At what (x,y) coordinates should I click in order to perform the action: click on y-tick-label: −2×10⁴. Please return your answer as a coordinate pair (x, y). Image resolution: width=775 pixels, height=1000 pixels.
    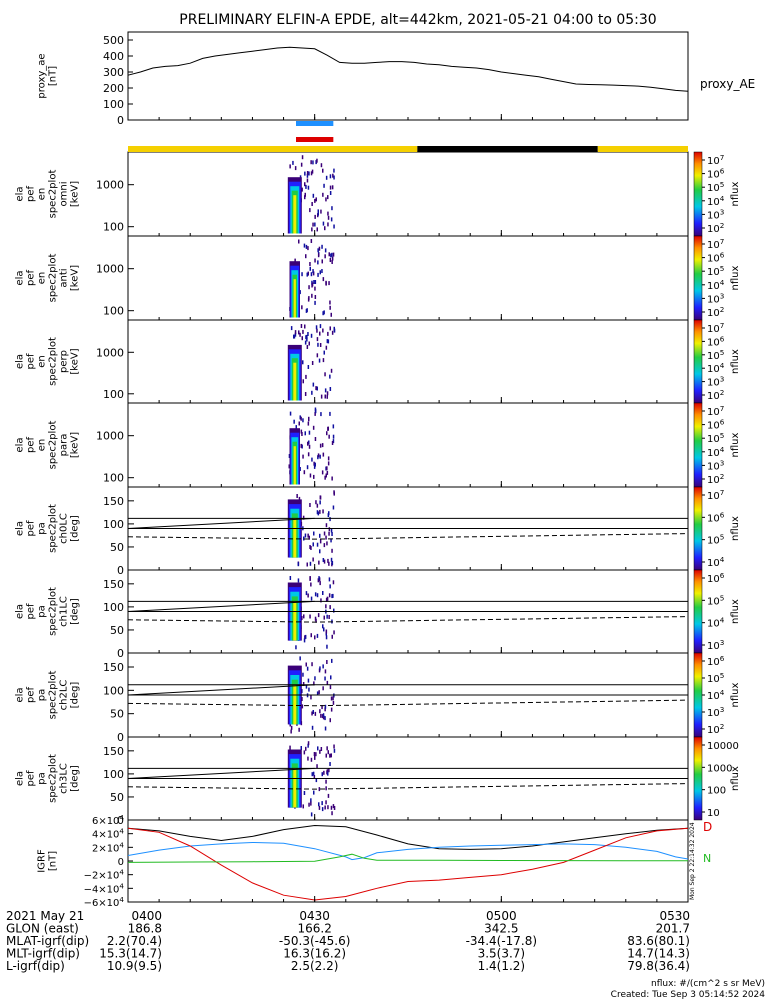
    Looking at the image, I should click on (104, 875).